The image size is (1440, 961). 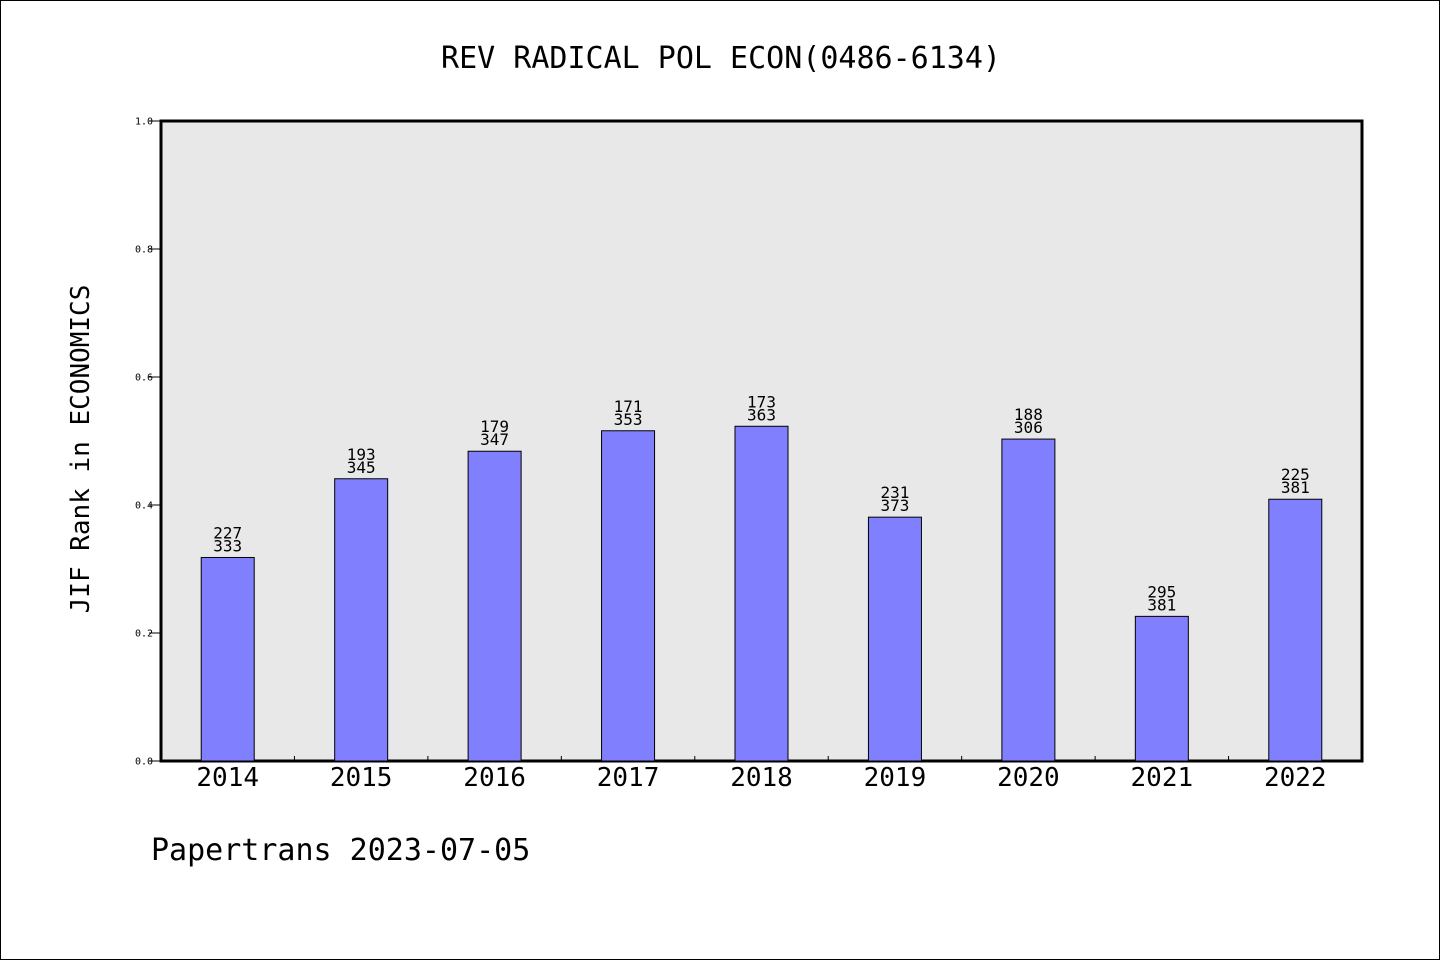 What do you see at coordinates (761, 414) in the screenshot?
I see `bar-label-bottom: 363` at bounding box center [761, 414].